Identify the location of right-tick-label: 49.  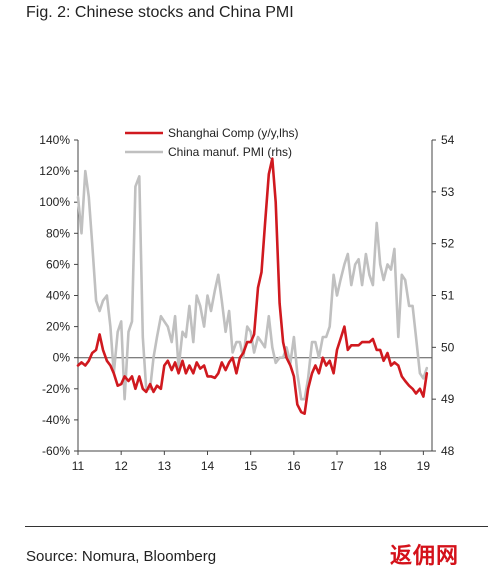
(448, 399).